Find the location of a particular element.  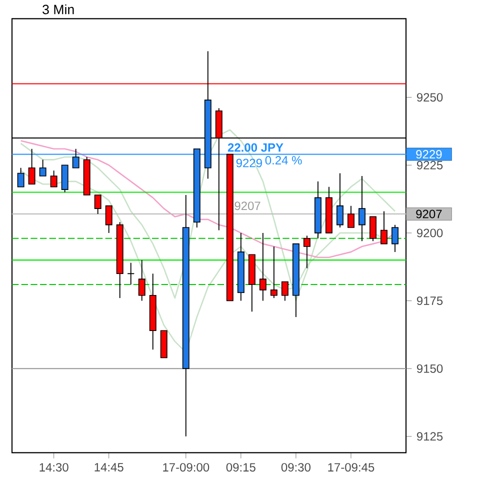

ref-line-label: 9229 is located at coordinates (429, 154).